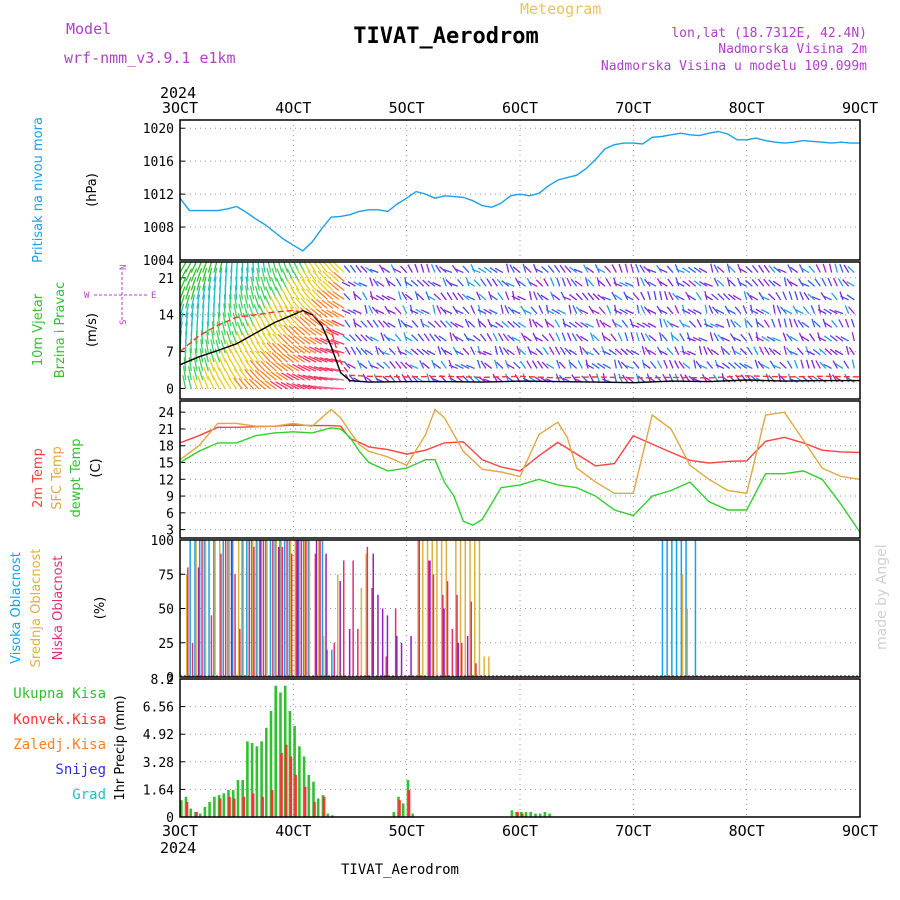 This screenshot has height=900, width=900. What do you see at coordinates (150, 58) in the screenshot?
I see `model-name: wrf-nmm_v3.9.1 e1km` at bounding box center [150, 58].